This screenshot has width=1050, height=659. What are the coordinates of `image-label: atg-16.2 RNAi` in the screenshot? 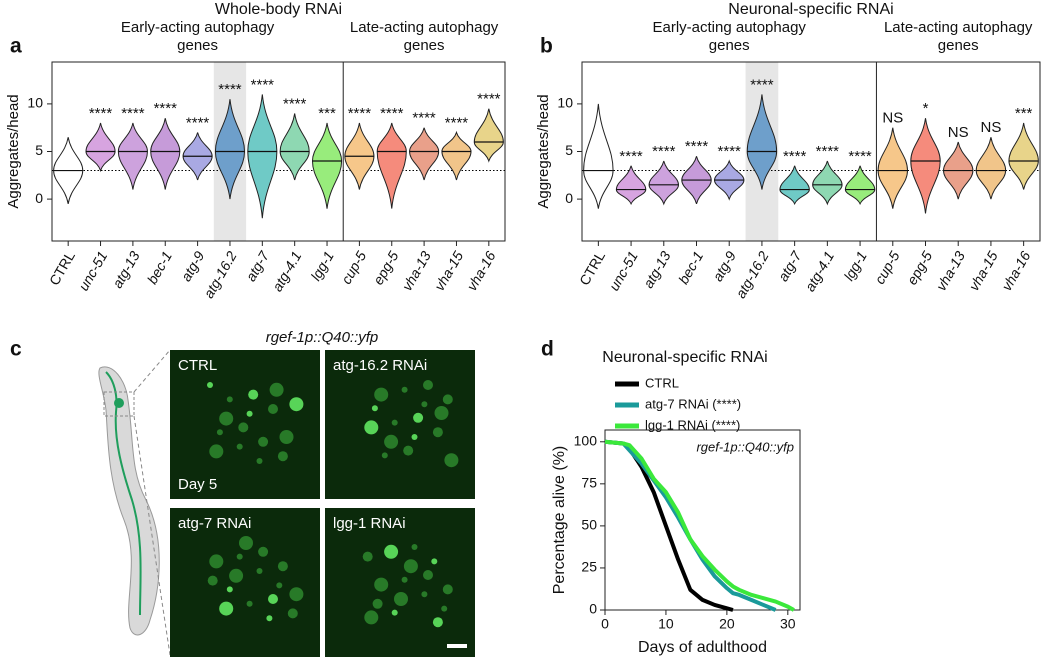 It's located at (380, 365).